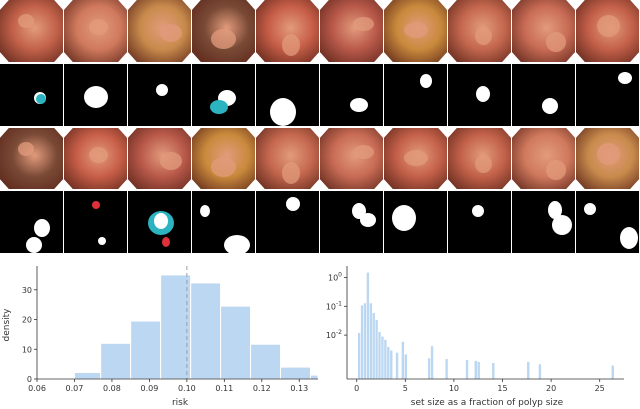  What do you see at coordinates (27, 320) in the screenshot?
I see `y-tick-label: 20` at bounding box center [27, 320].